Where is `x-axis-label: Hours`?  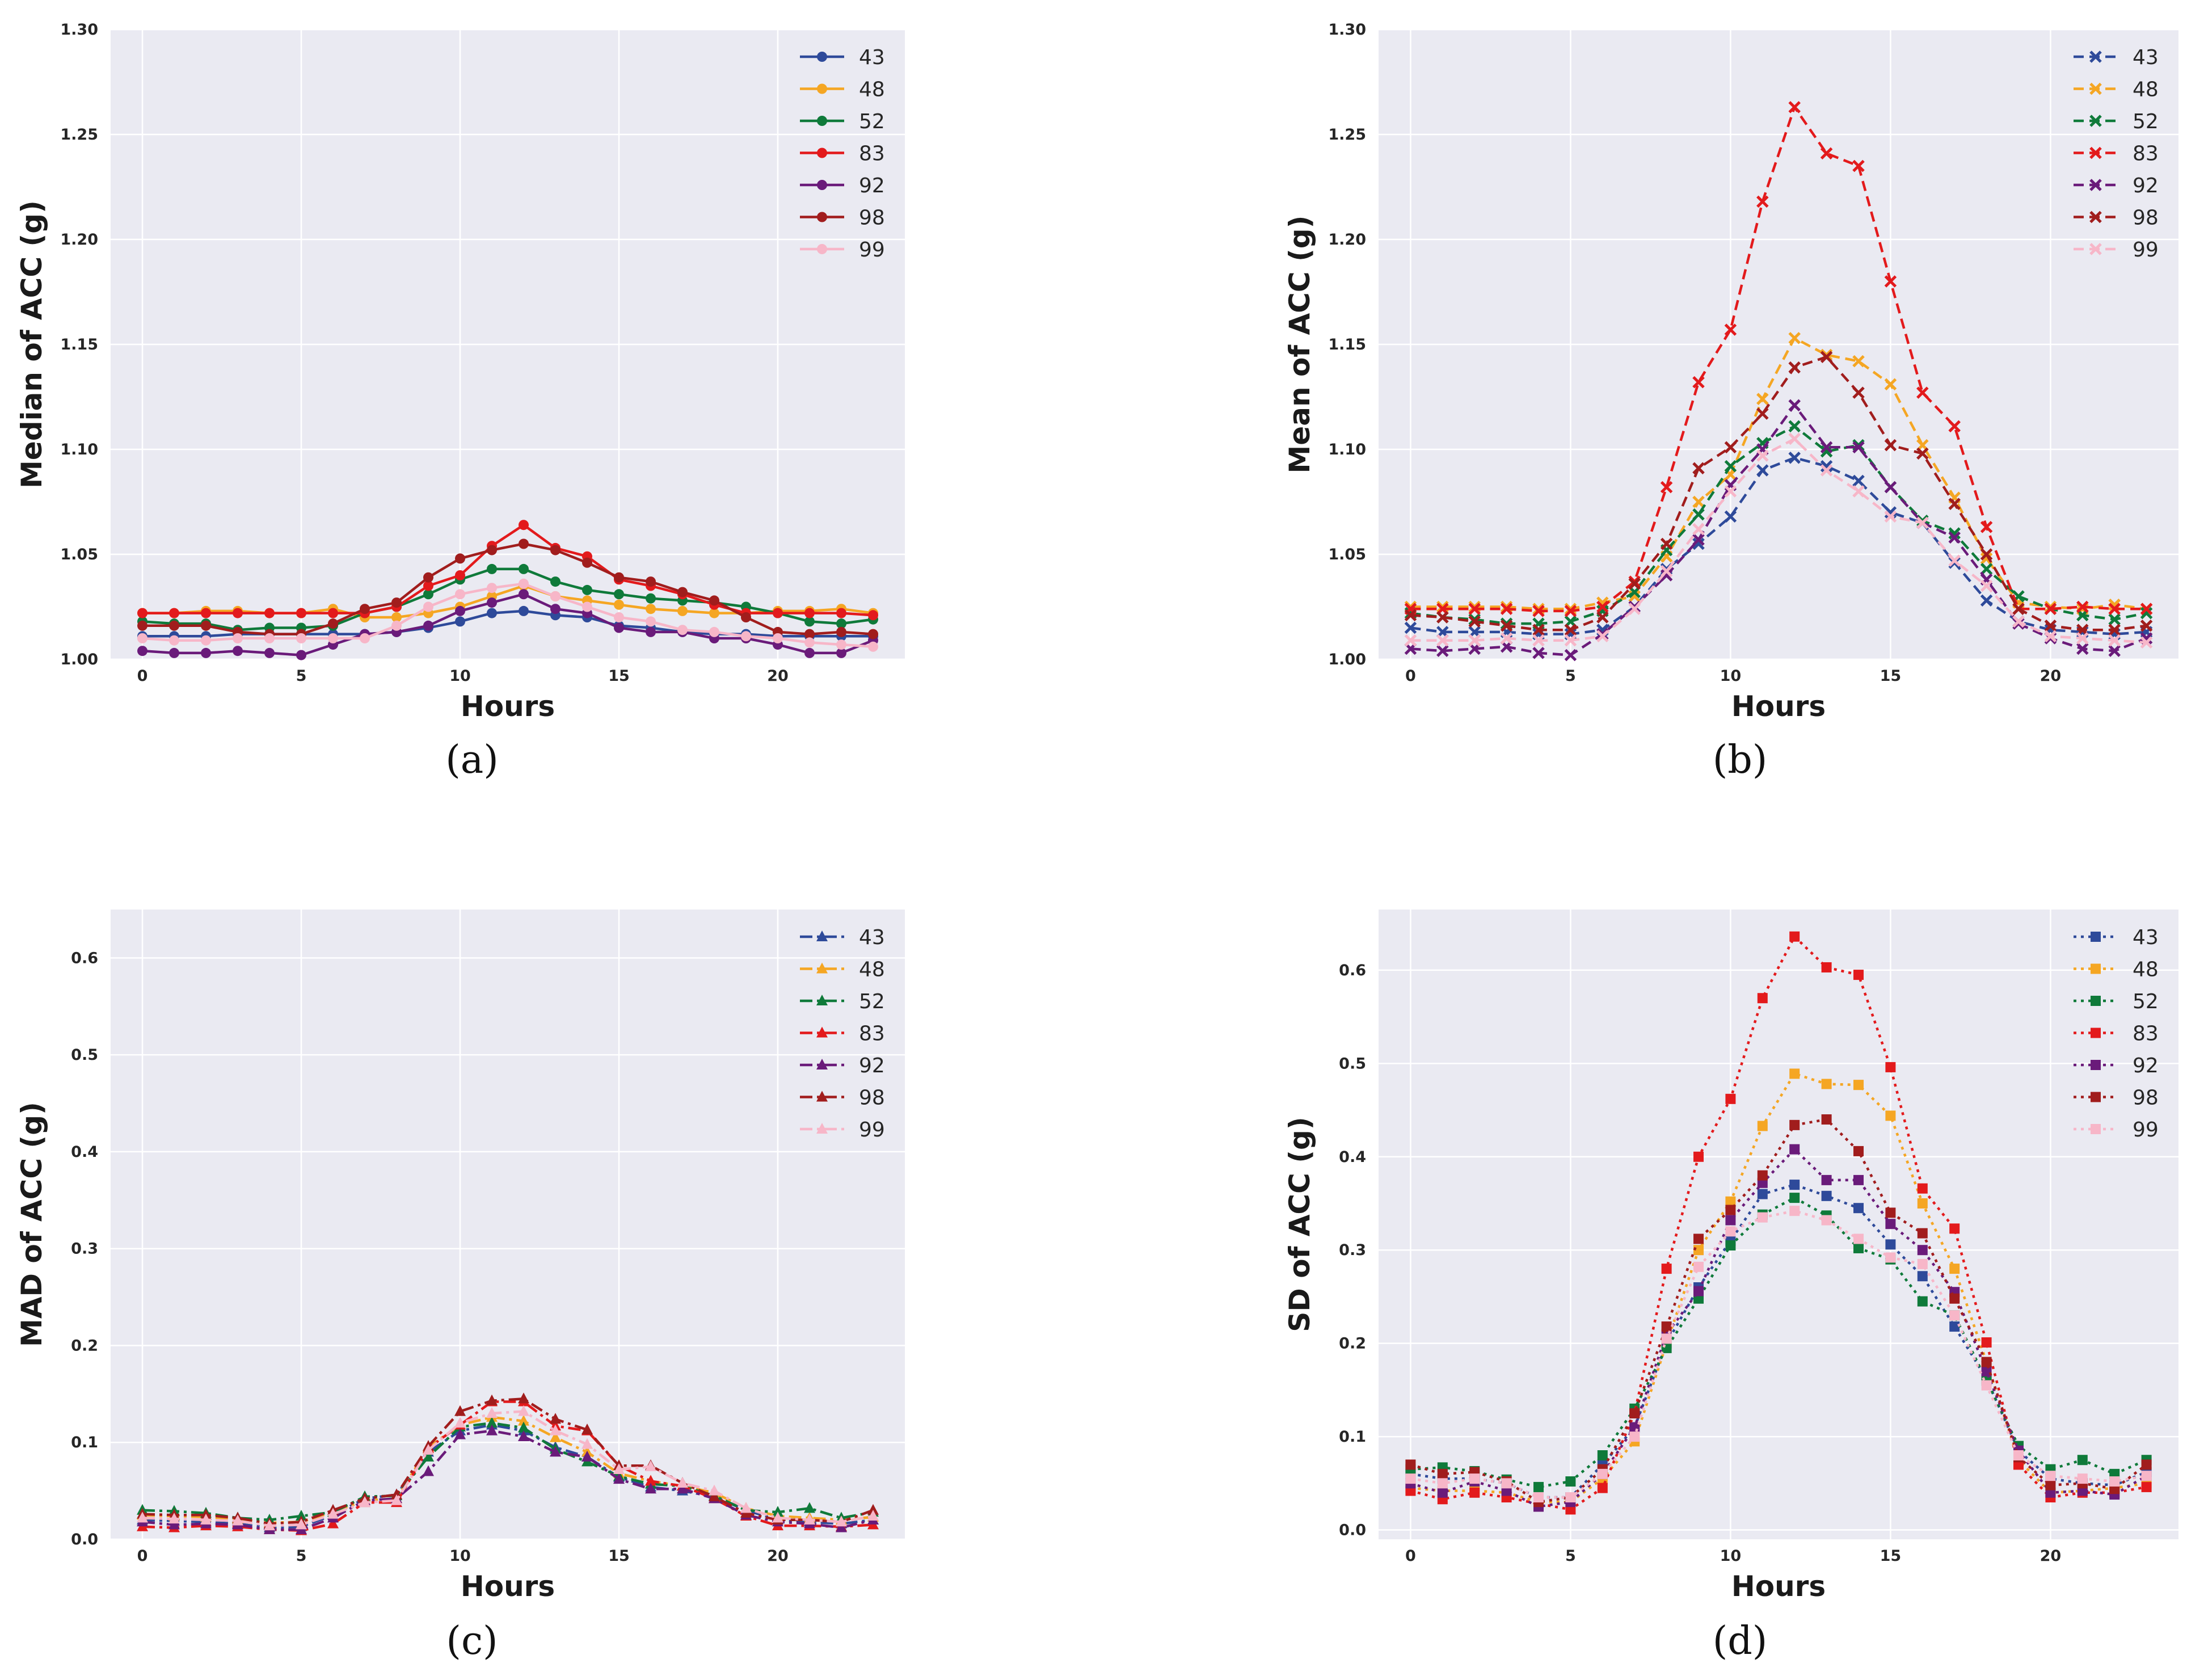 x-axis-label: Hours is located at coordinates (508, 706).